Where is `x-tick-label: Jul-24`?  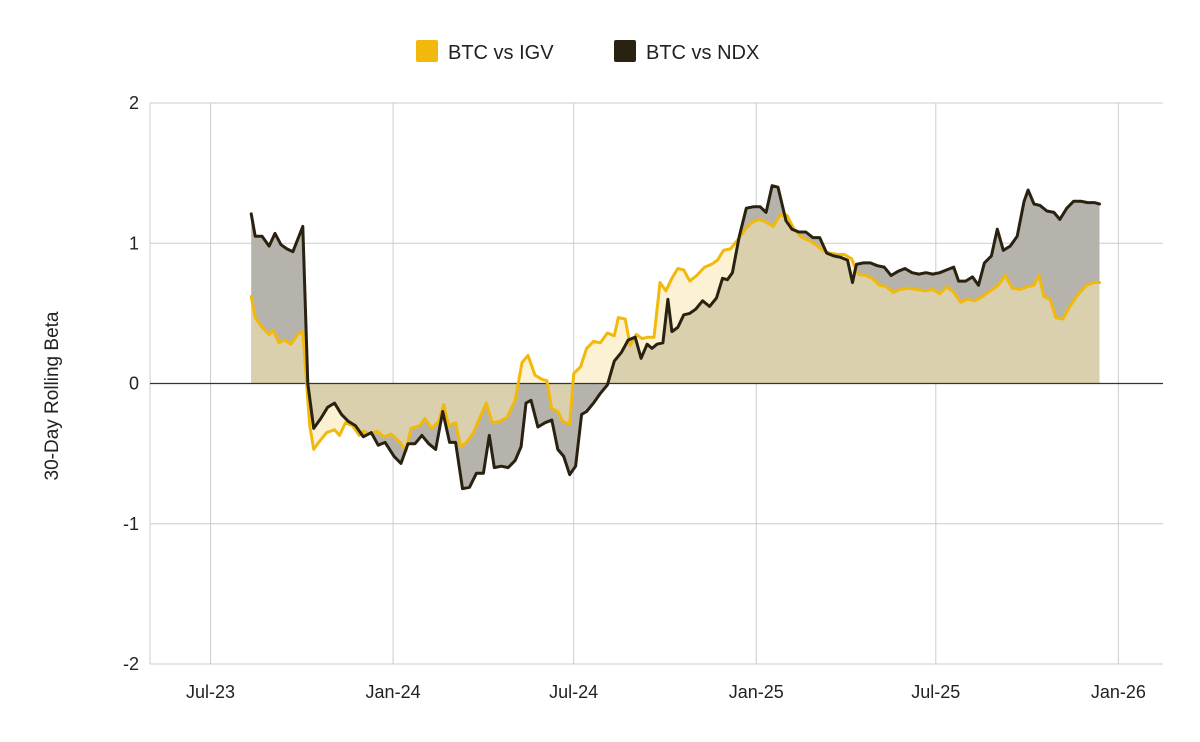 x-tick-label: Jul-24 is located at coordinates (573, 692).